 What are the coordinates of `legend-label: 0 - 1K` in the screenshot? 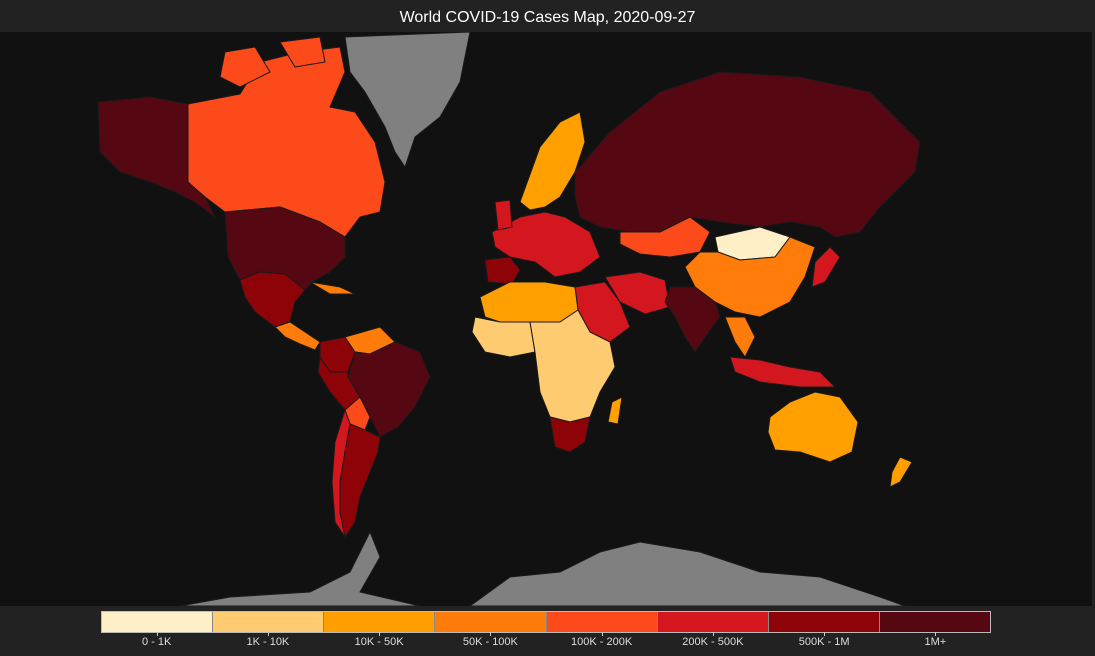 It's located at (156, 642).